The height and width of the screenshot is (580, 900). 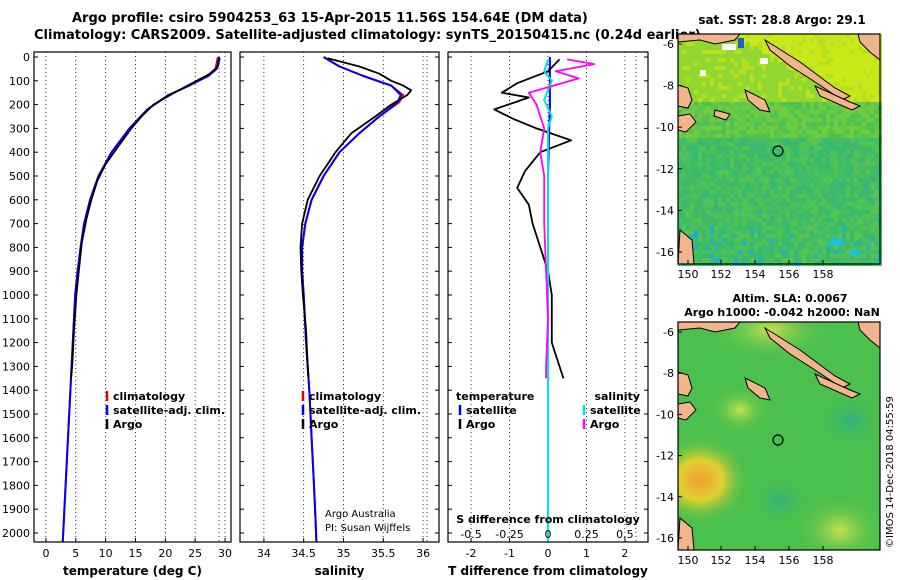 What do you see at coordinates (356, 218) in the screenshot?
I see `series-line-argo` at bounding box center [356, 218].